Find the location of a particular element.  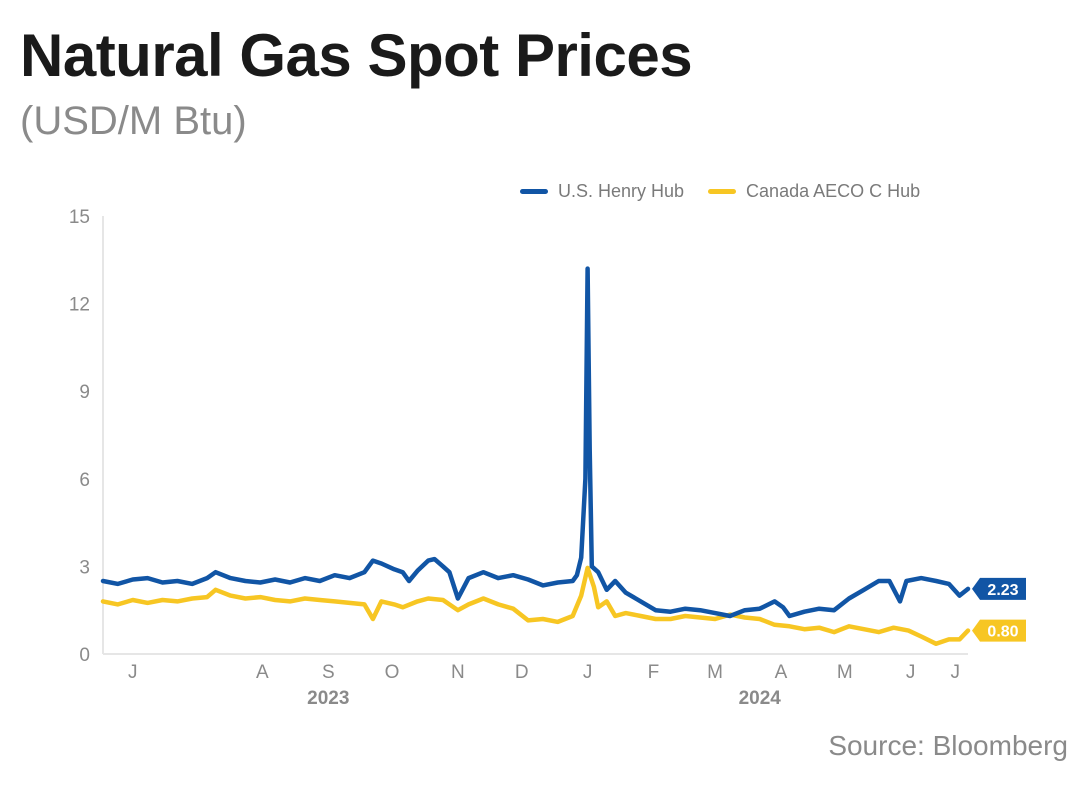

year-label: 2024 is located at coordinates (760, 698).